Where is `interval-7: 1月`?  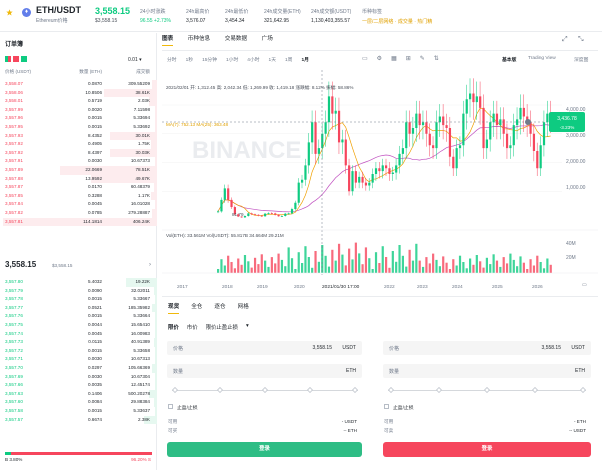
interval-7: 1月 is located at coordinates (305, 60).